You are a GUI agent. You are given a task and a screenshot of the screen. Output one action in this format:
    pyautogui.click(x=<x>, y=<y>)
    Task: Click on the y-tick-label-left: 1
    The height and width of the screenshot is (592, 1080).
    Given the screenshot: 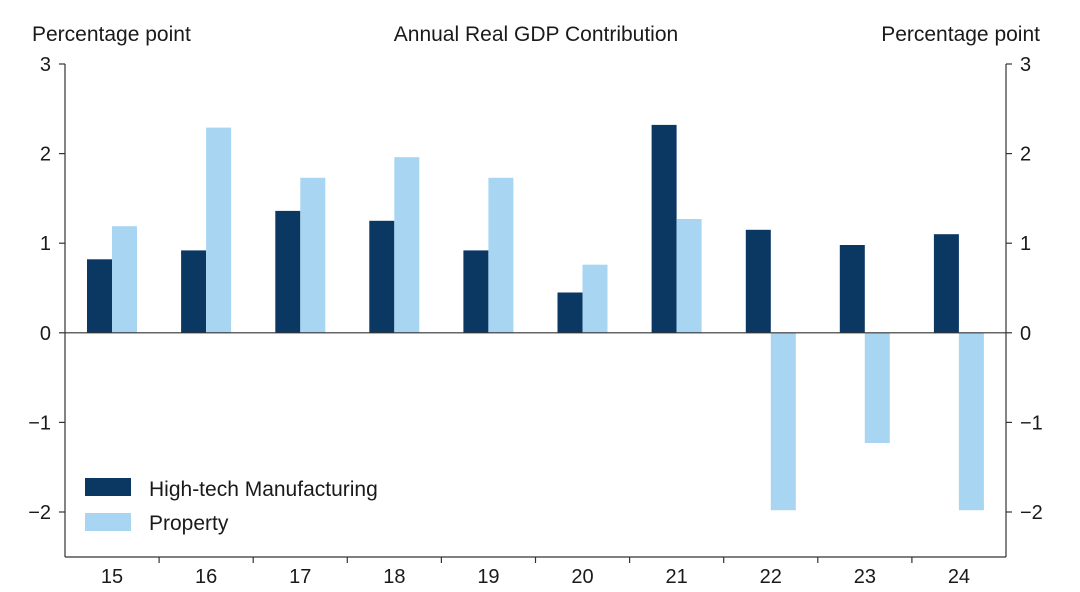 What is the action you would take?
    pyautogui.click(x=45, y=244)
    